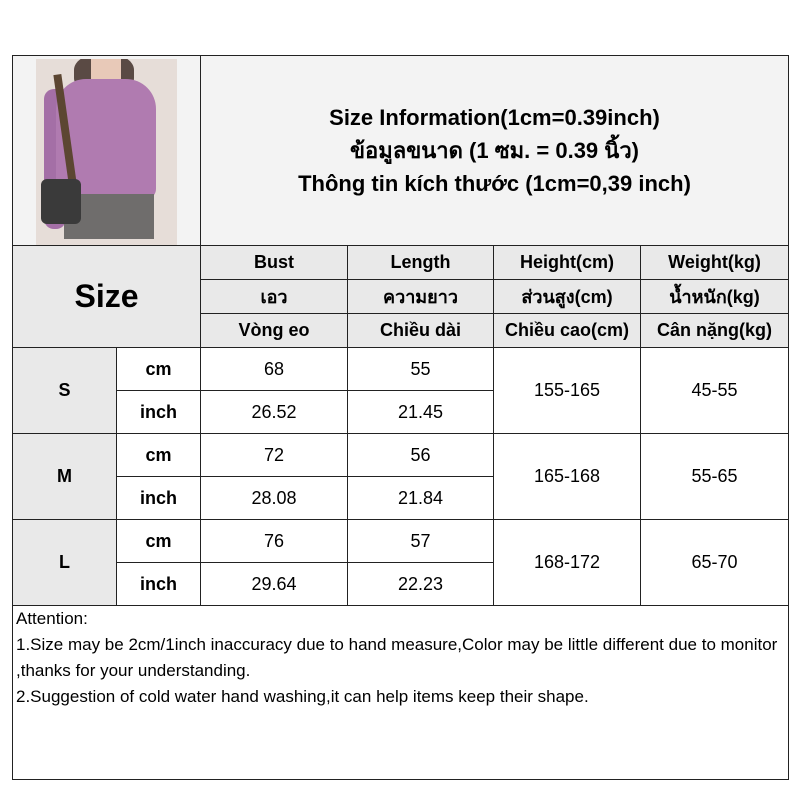  I want to click on length-inch: 21.84, so click(420, 498).